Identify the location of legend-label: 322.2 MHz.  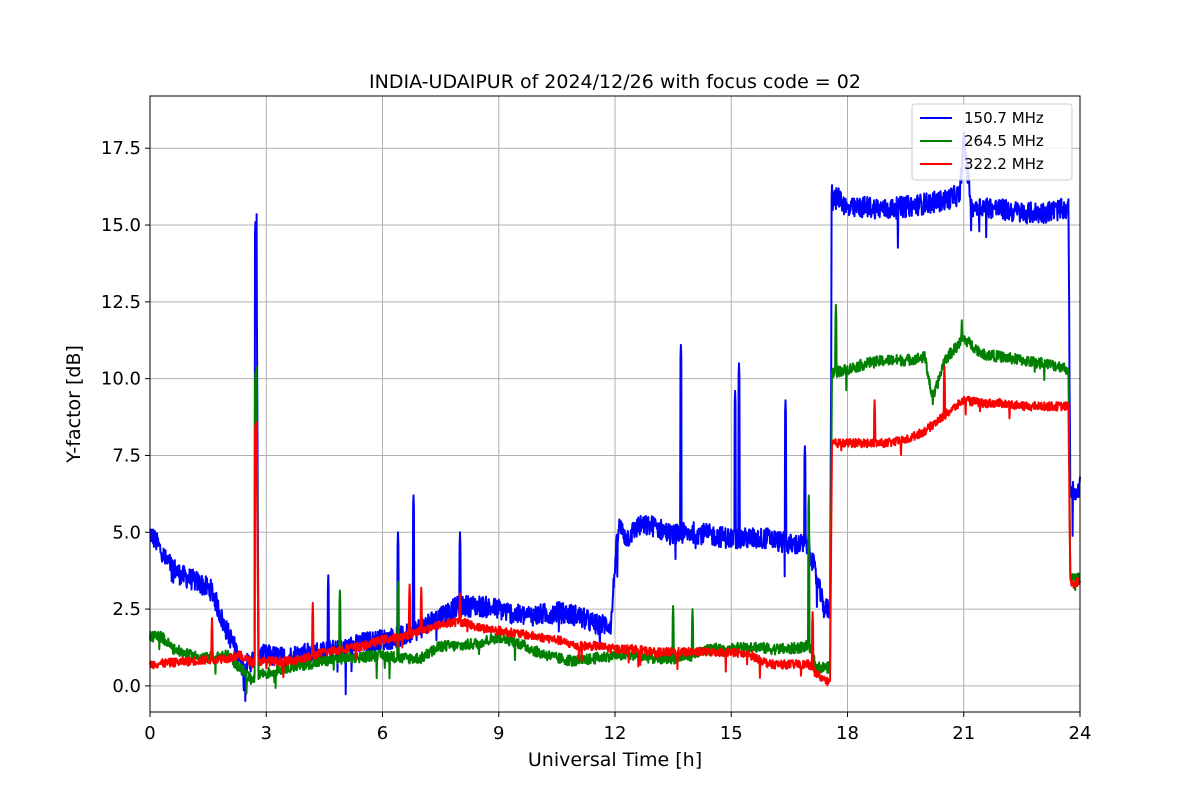
(1004, 164).